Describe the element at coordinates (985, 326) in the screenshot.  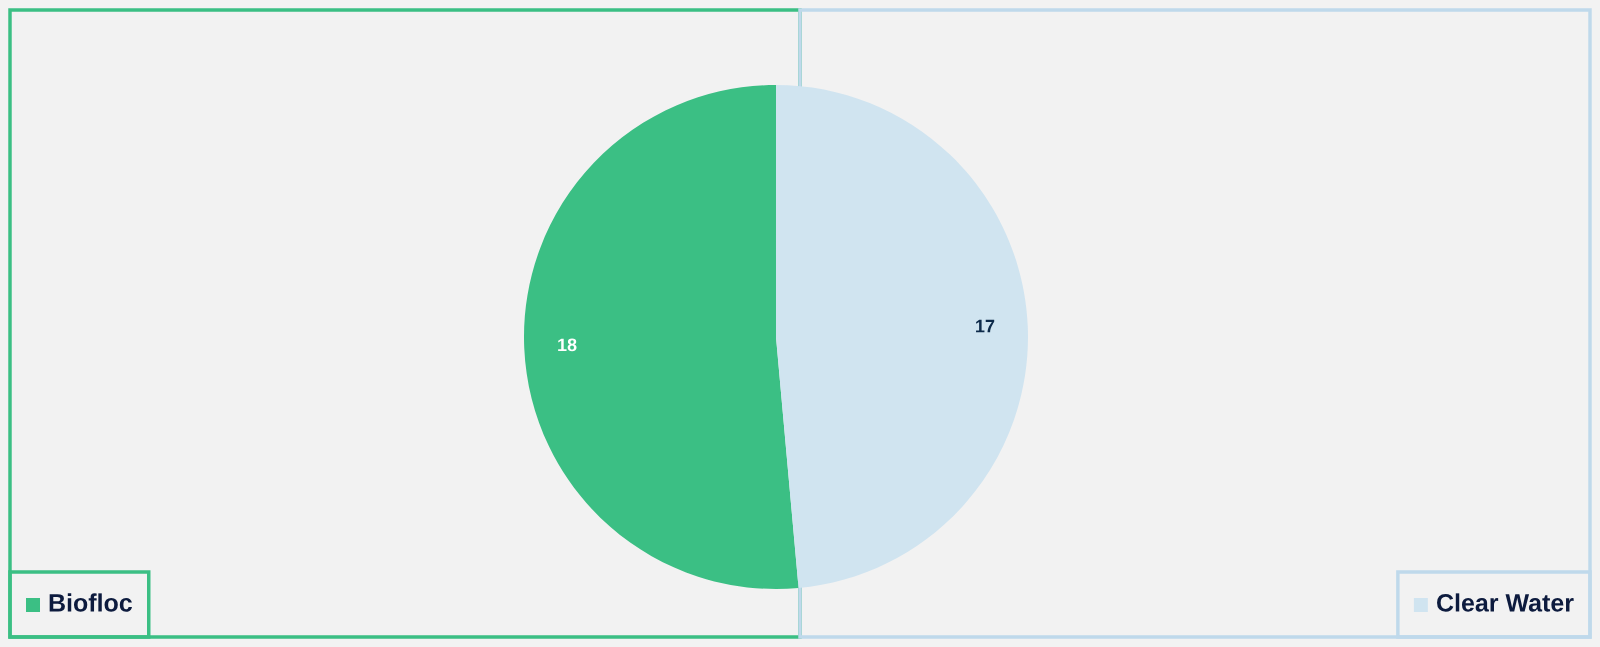
I see `data-label: 17` at that location.